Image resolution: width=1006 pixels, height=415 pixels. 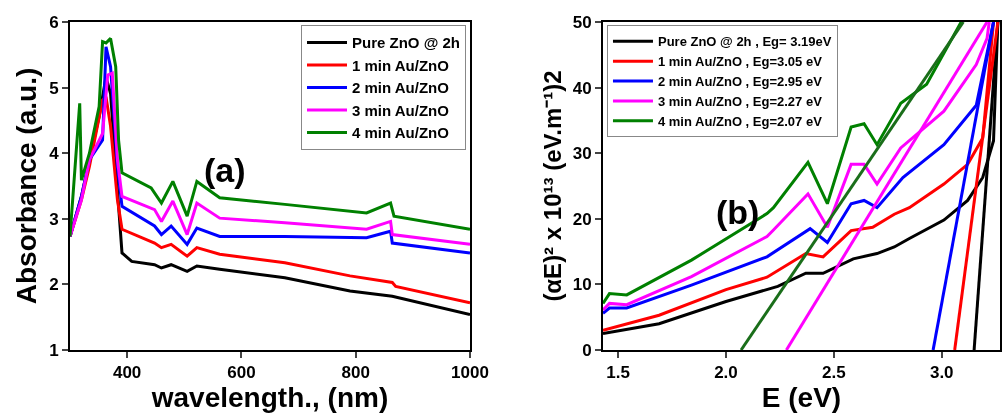 I want to click on x-tick-label: 2.0, so click(x=726, y=373).